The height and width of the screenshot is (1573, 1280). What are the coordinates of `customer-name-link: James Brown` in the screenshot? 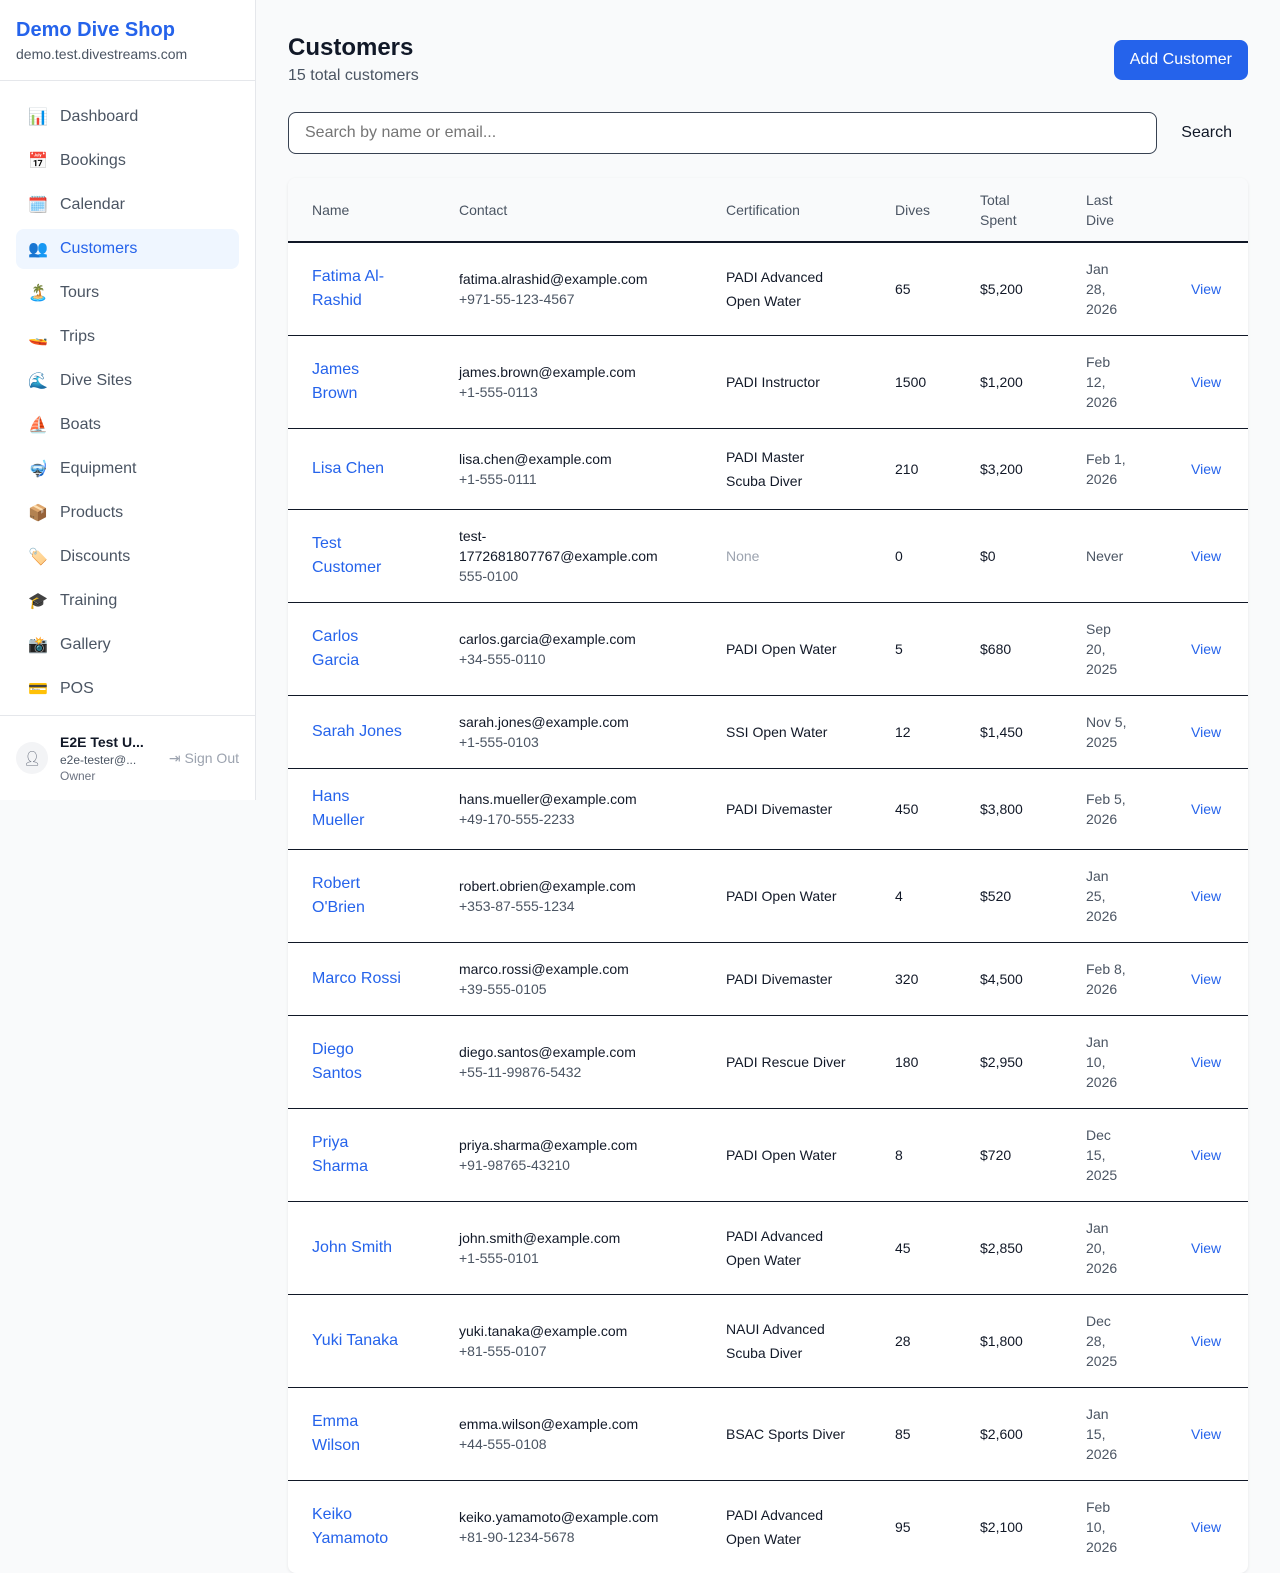 It's located at (361, 382).